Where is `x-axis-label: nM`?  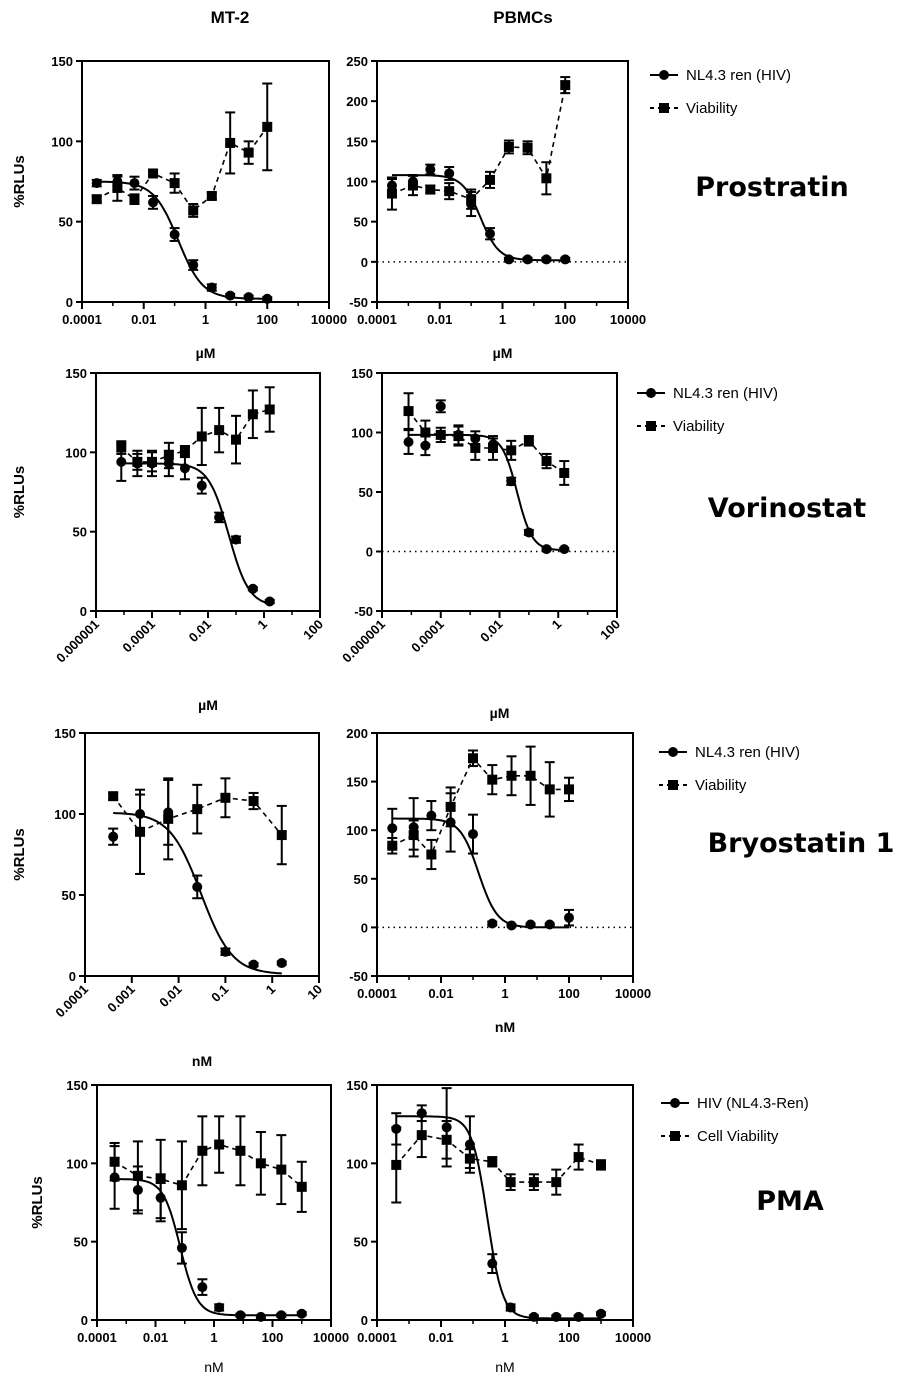 x-axis-label: nM is located at coordinates (213, 1367).